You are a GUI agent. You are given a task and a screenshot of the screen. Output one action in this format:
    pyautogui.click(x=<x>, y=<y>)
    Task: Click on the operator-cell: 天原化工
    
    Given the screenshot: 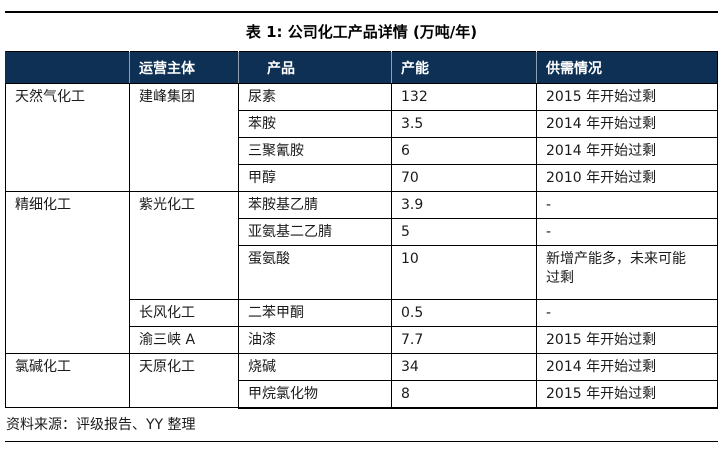 What is the action you would take?
    pyautogui.click(x=184, y=380)
    